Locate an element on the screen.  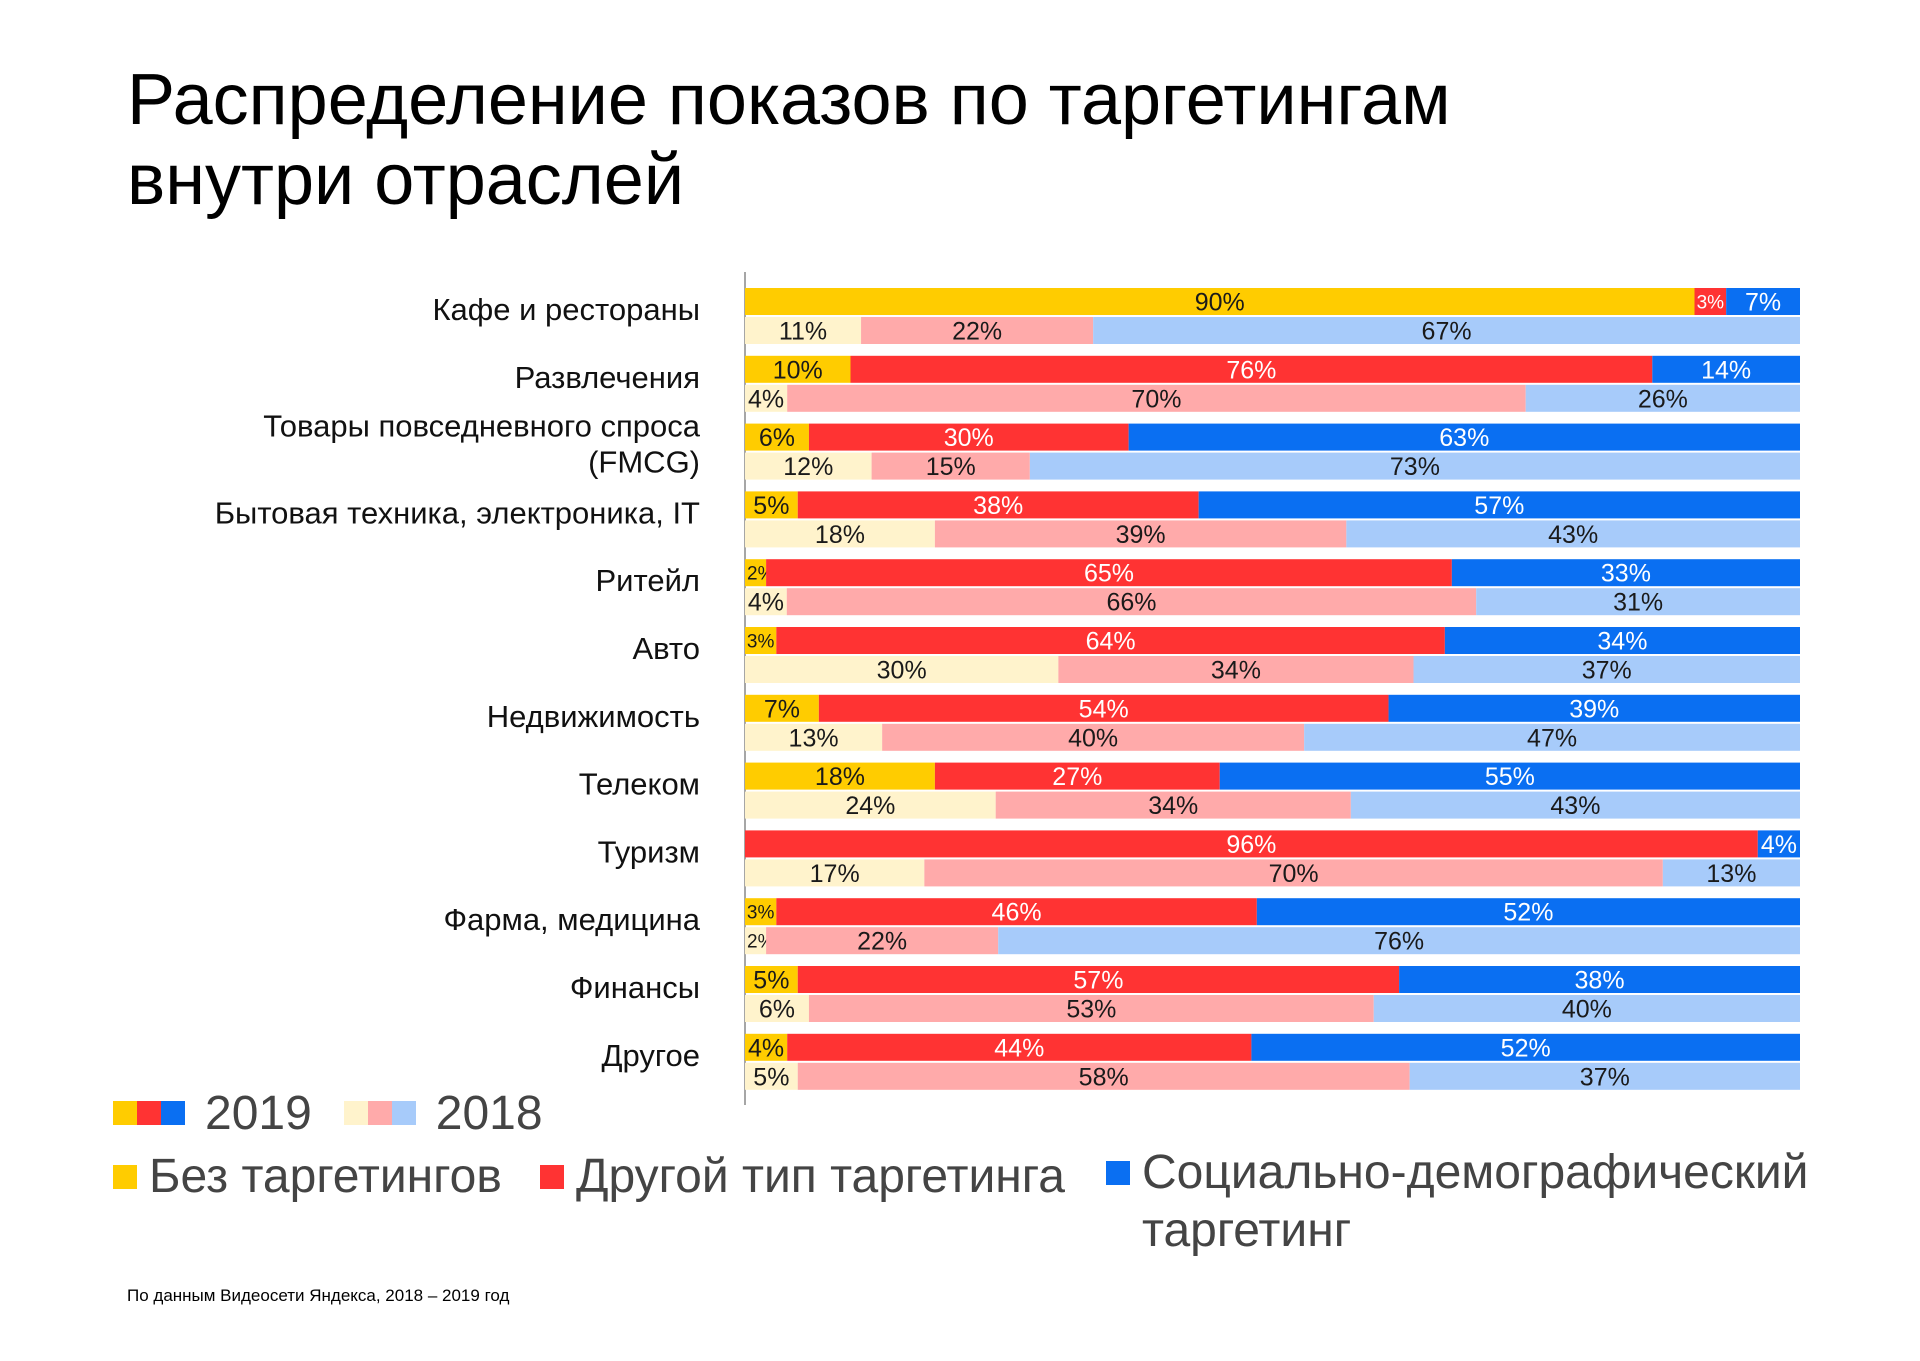
category-label: Кафе и рестораны is located at coordinates (566, 309).